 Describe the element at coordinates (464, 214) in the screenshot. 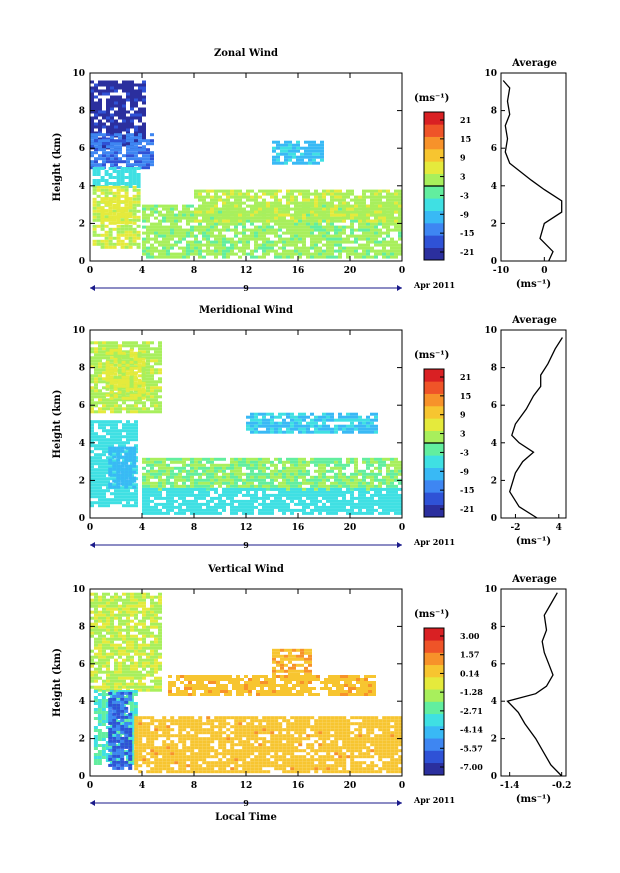

I see `colorbar-label: -9` at that location.